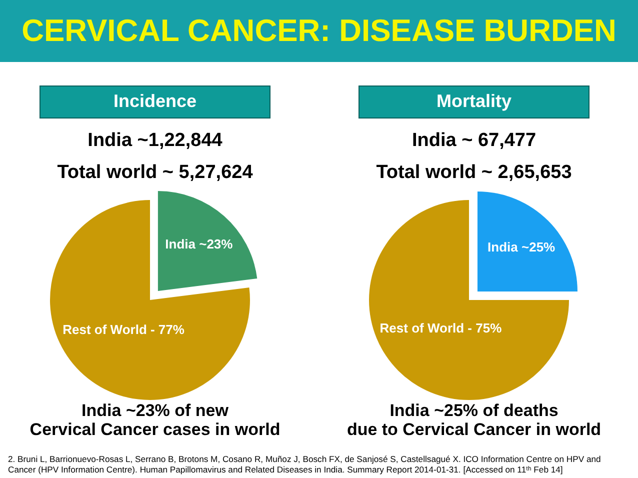  What do you see at coordinates (304, 464) in the screenshot?
I see `text: 2. Bruni L, Barrionuevo-Rosas L, Serrano B, Brotons M, Cosano R, Muñoz J, Bosch FX, de Sanjosé S, Castellsagué X. ICO Information Centre on HPV and Cancer (HPV Information Centre). Human Papillomavirus and Related Diseases in India. Summary Report 2014-01-31. [Accessed on 11ᵗʰ Feb 14]` at bounding box center [304, 464].